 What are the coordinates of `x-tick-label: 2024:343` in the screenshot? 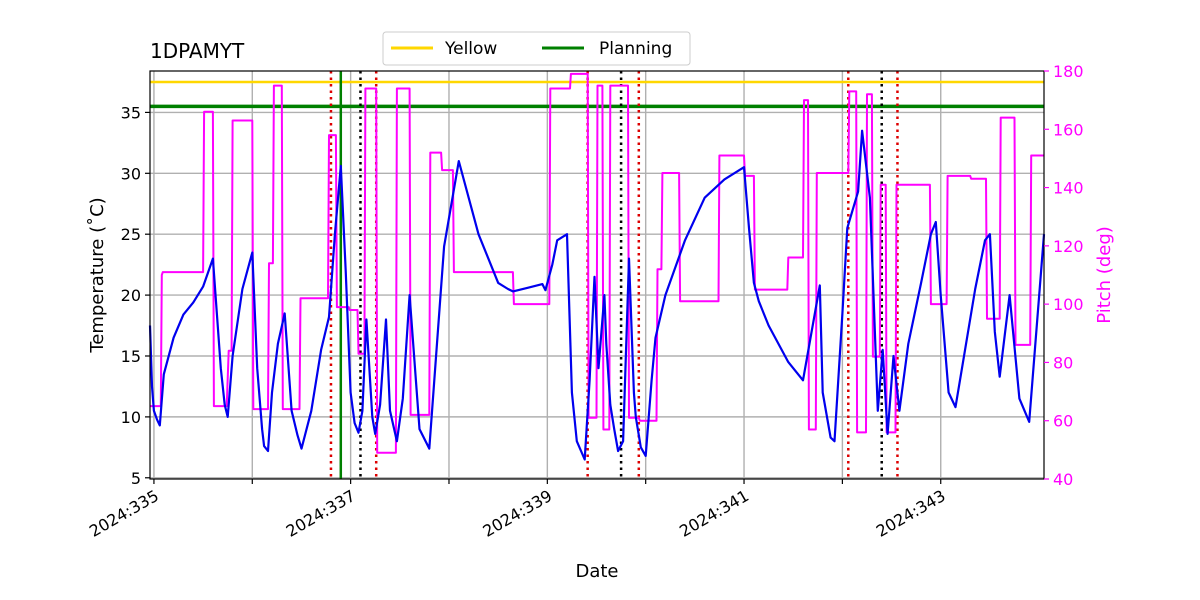 It's located at (911, 513).